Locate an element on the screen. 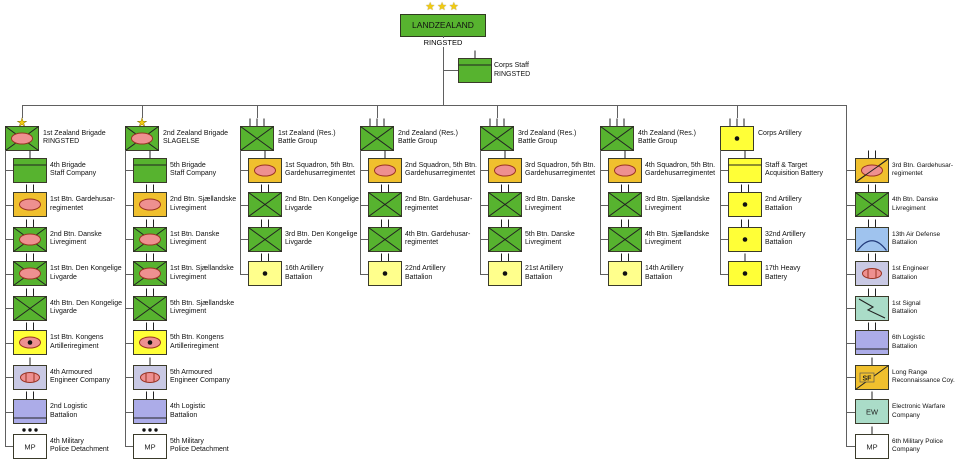 The image size is (960, 465). unit-label: 13th Air Defense Battalion is located at coordinates (916, 238).